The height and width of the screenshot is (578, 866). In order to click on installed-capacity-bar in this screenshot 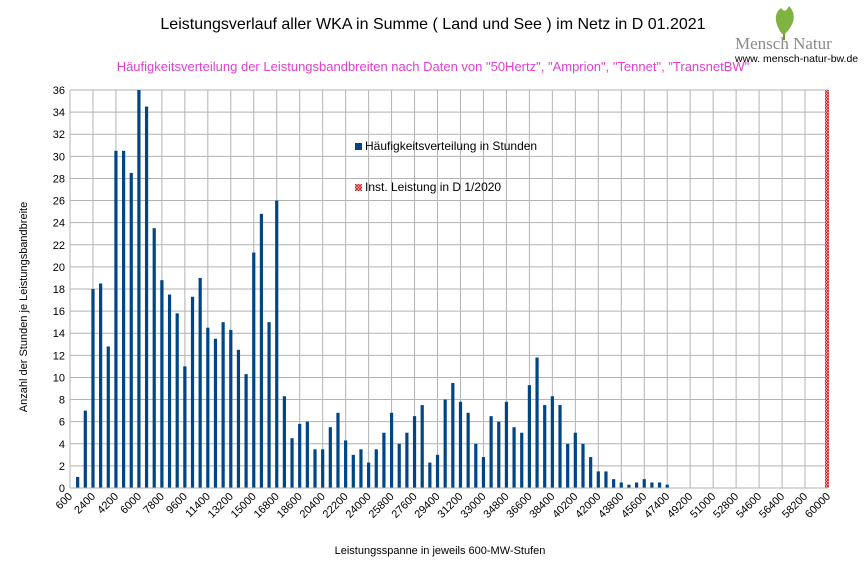, I will do `click(827, 289)`.